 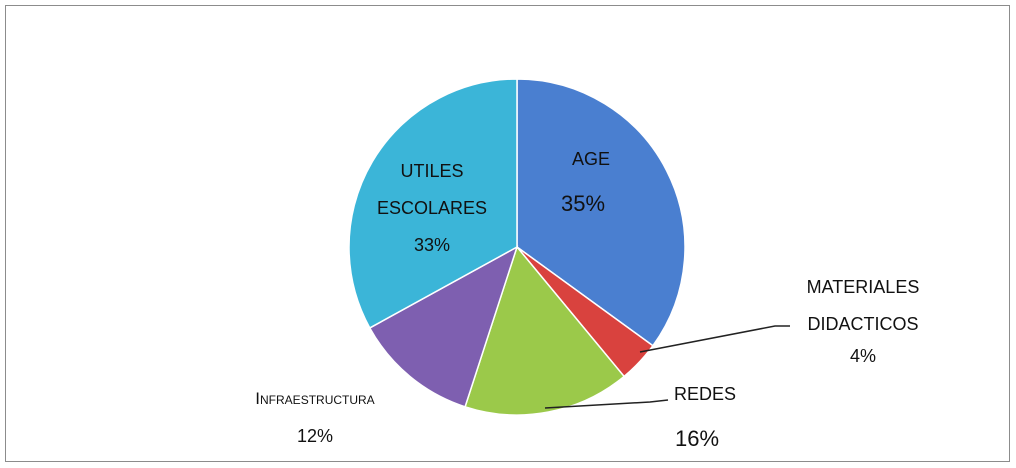 What do you see at coordinates (315, 436) in the screenshot?
I see `slice-value-label: 12%` at bounding box center [315, 436].